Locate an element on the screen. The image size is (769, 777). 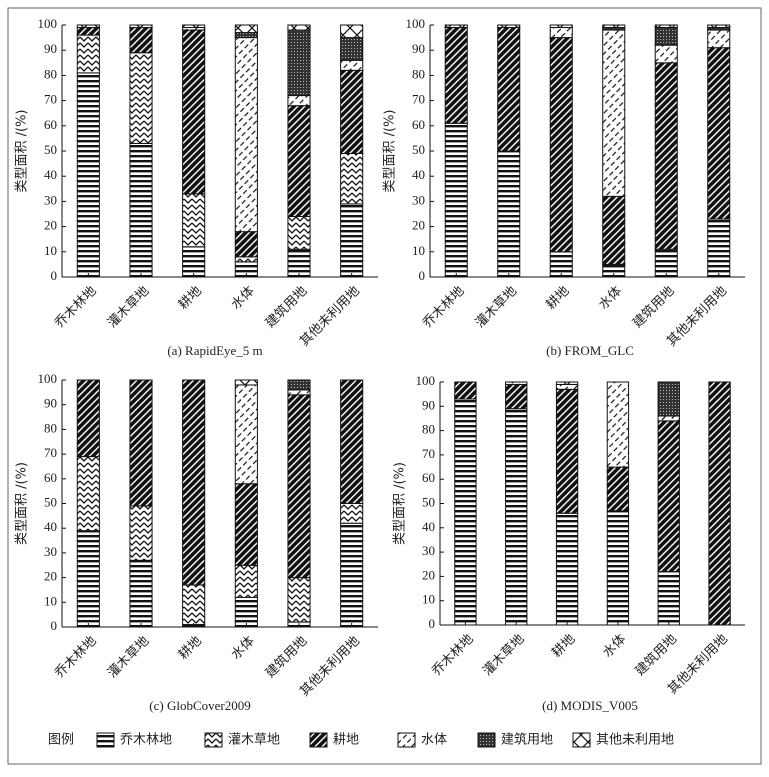
y-axis-label: 类型面积 /(%) is located at coordinates (390, 150).